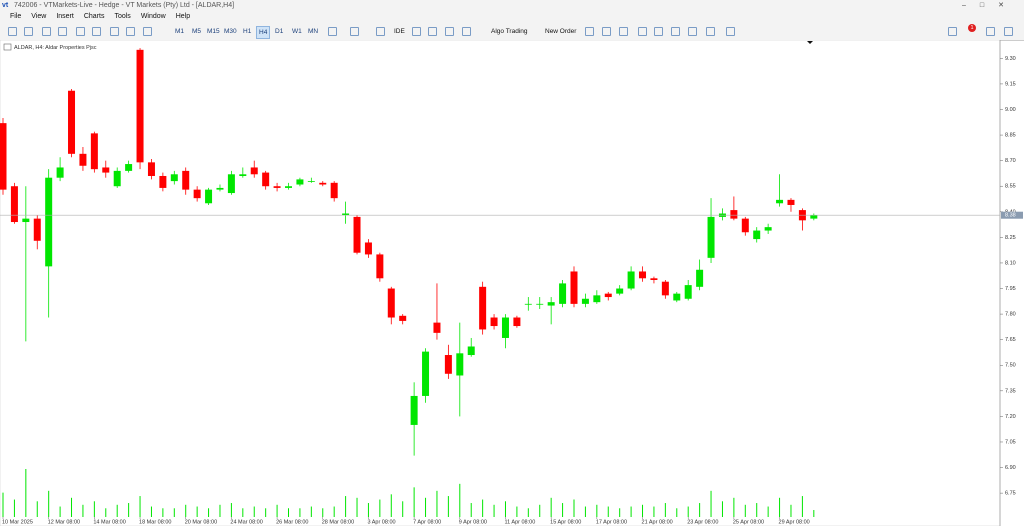 The width and height of the screenshot is (1024, 526). Describe the element at coordinates (246, 522) in the screenshot. I see `x-tick-label: 24 Mar 08:00` at that location.